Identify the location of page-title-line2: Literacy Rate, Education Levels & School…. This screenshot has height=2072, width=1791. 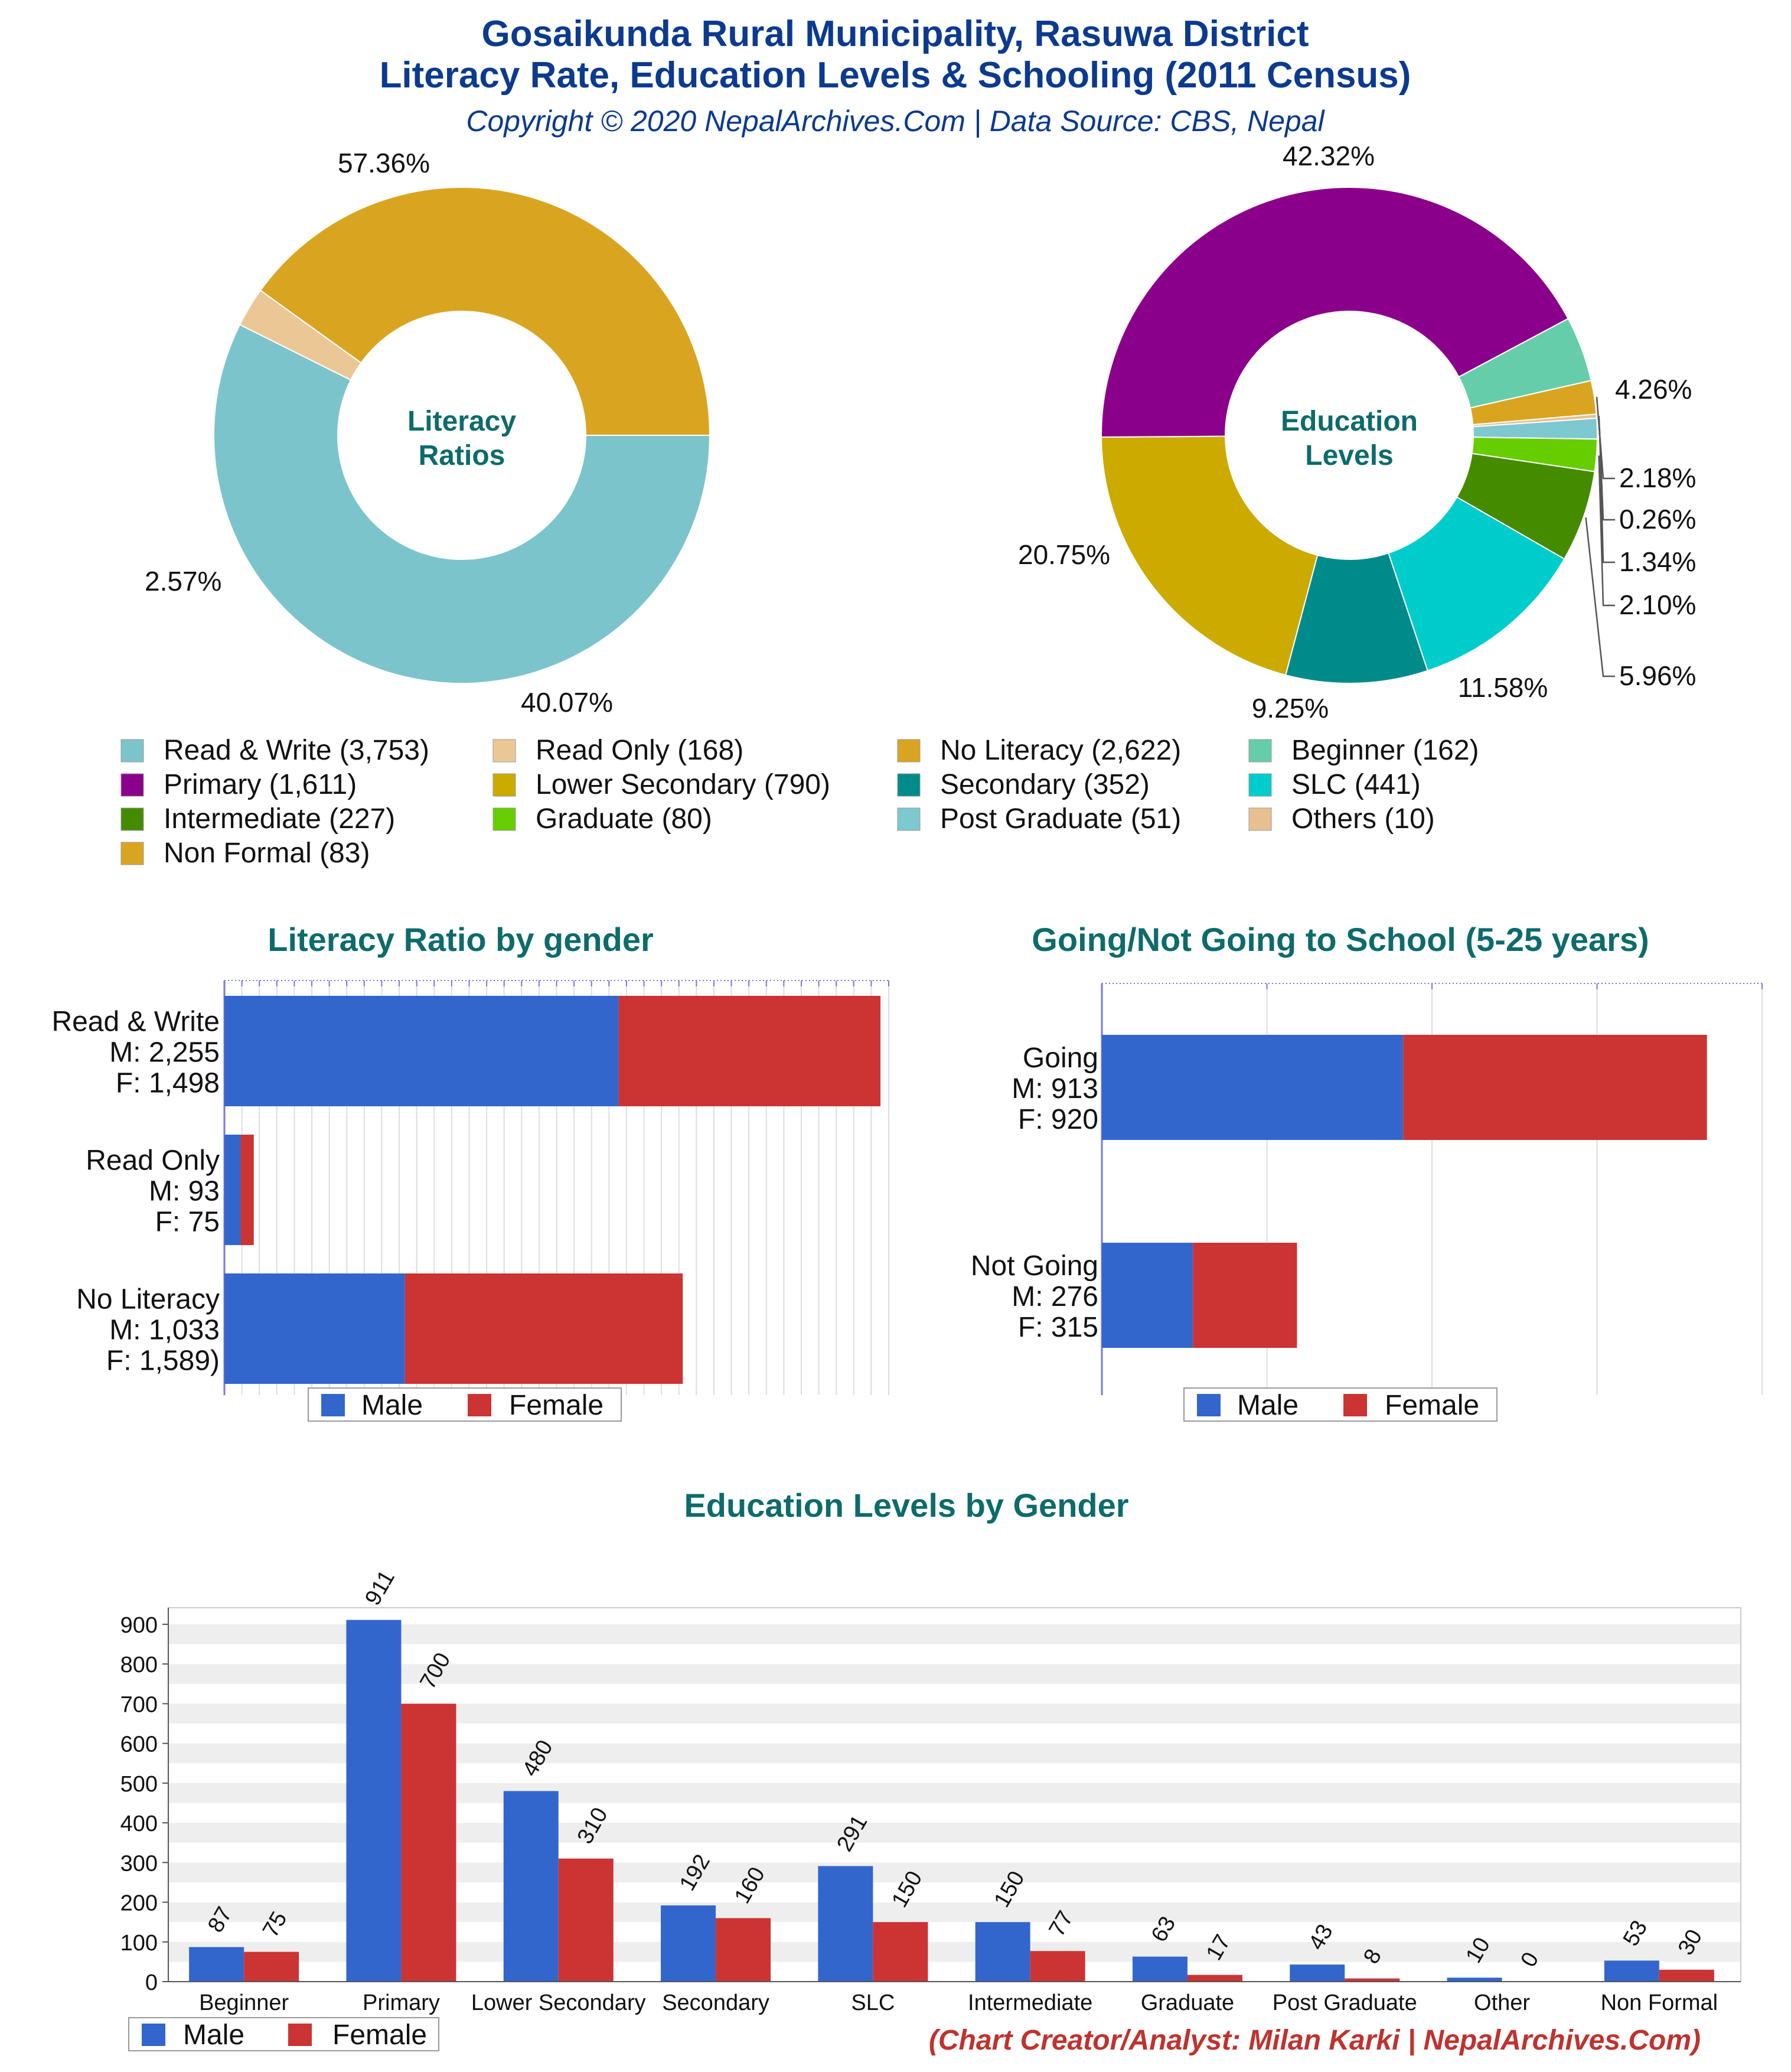
(895, 75).